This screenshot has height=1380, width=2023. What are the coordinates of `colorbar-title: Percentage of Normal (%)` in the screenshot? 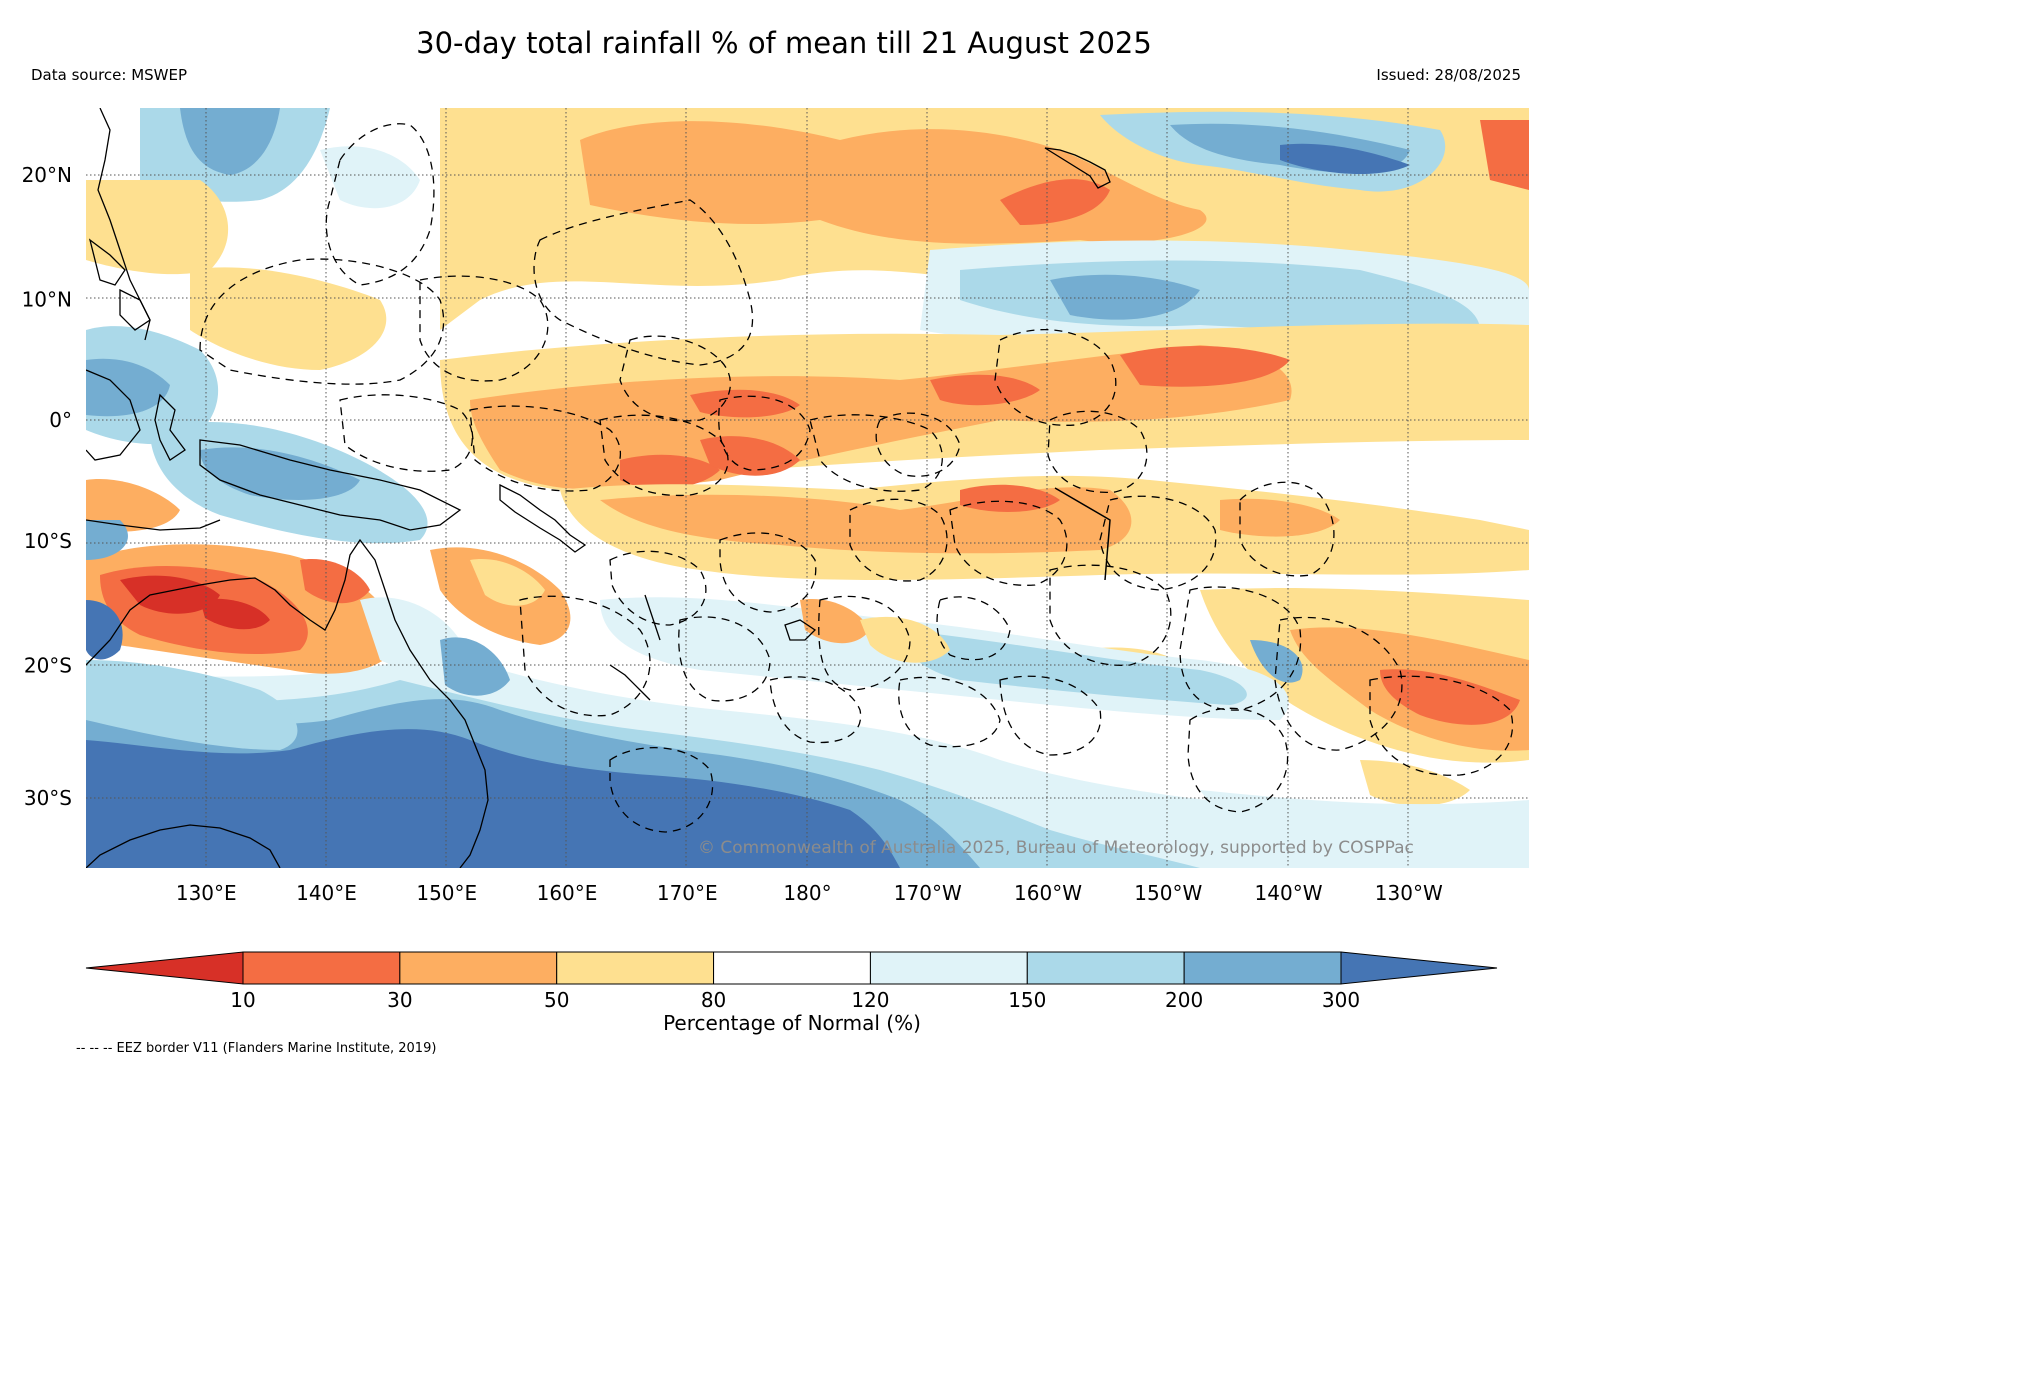 It's located at (792, 1023).